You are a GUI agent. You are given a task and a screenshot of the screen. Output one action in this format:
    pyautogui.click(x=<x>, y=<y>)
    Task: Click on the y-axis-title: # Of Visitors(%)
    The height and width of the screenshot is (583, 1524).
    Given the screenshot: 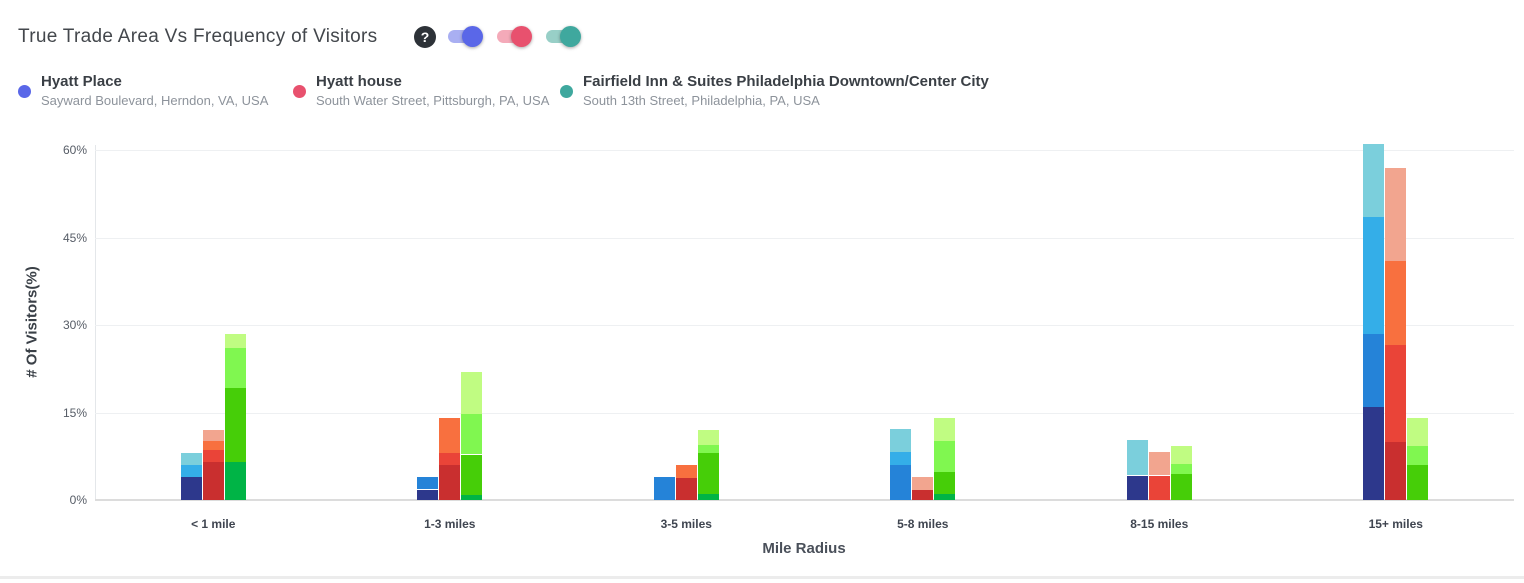 What is the action you would take?
    pyautogui.click(x=32, y=322)
    